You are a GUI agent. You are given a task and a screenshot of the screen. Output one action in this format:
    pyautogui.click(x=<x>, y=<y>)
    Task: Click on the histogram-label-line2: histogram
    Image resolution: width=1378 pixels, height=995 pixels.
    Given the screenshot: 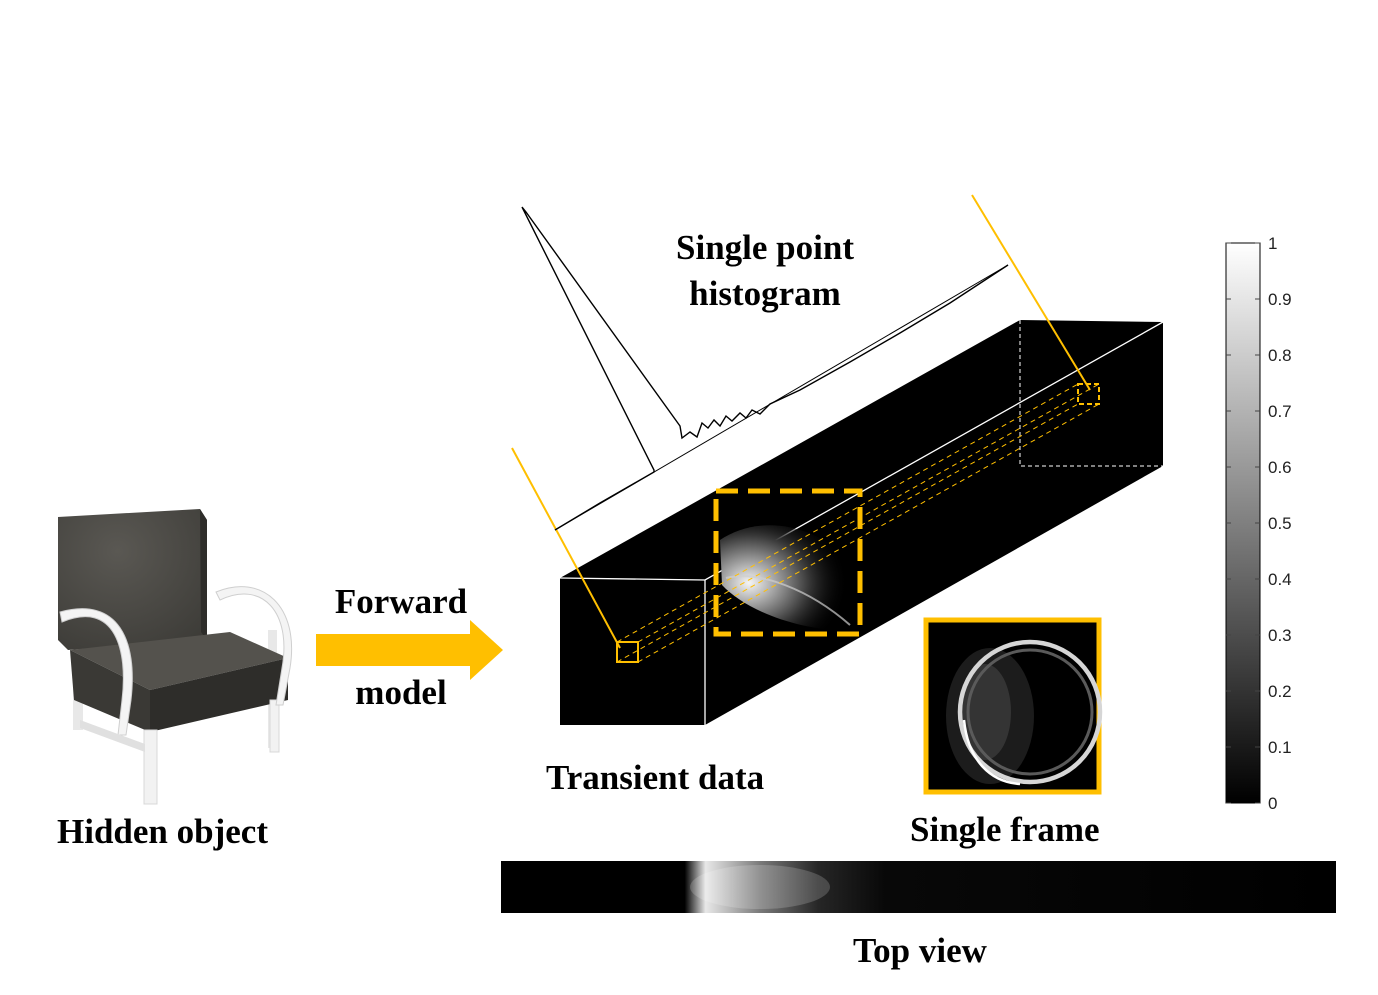 What is the action you would take?
    pyautogui.click(x=765, y=293)
    